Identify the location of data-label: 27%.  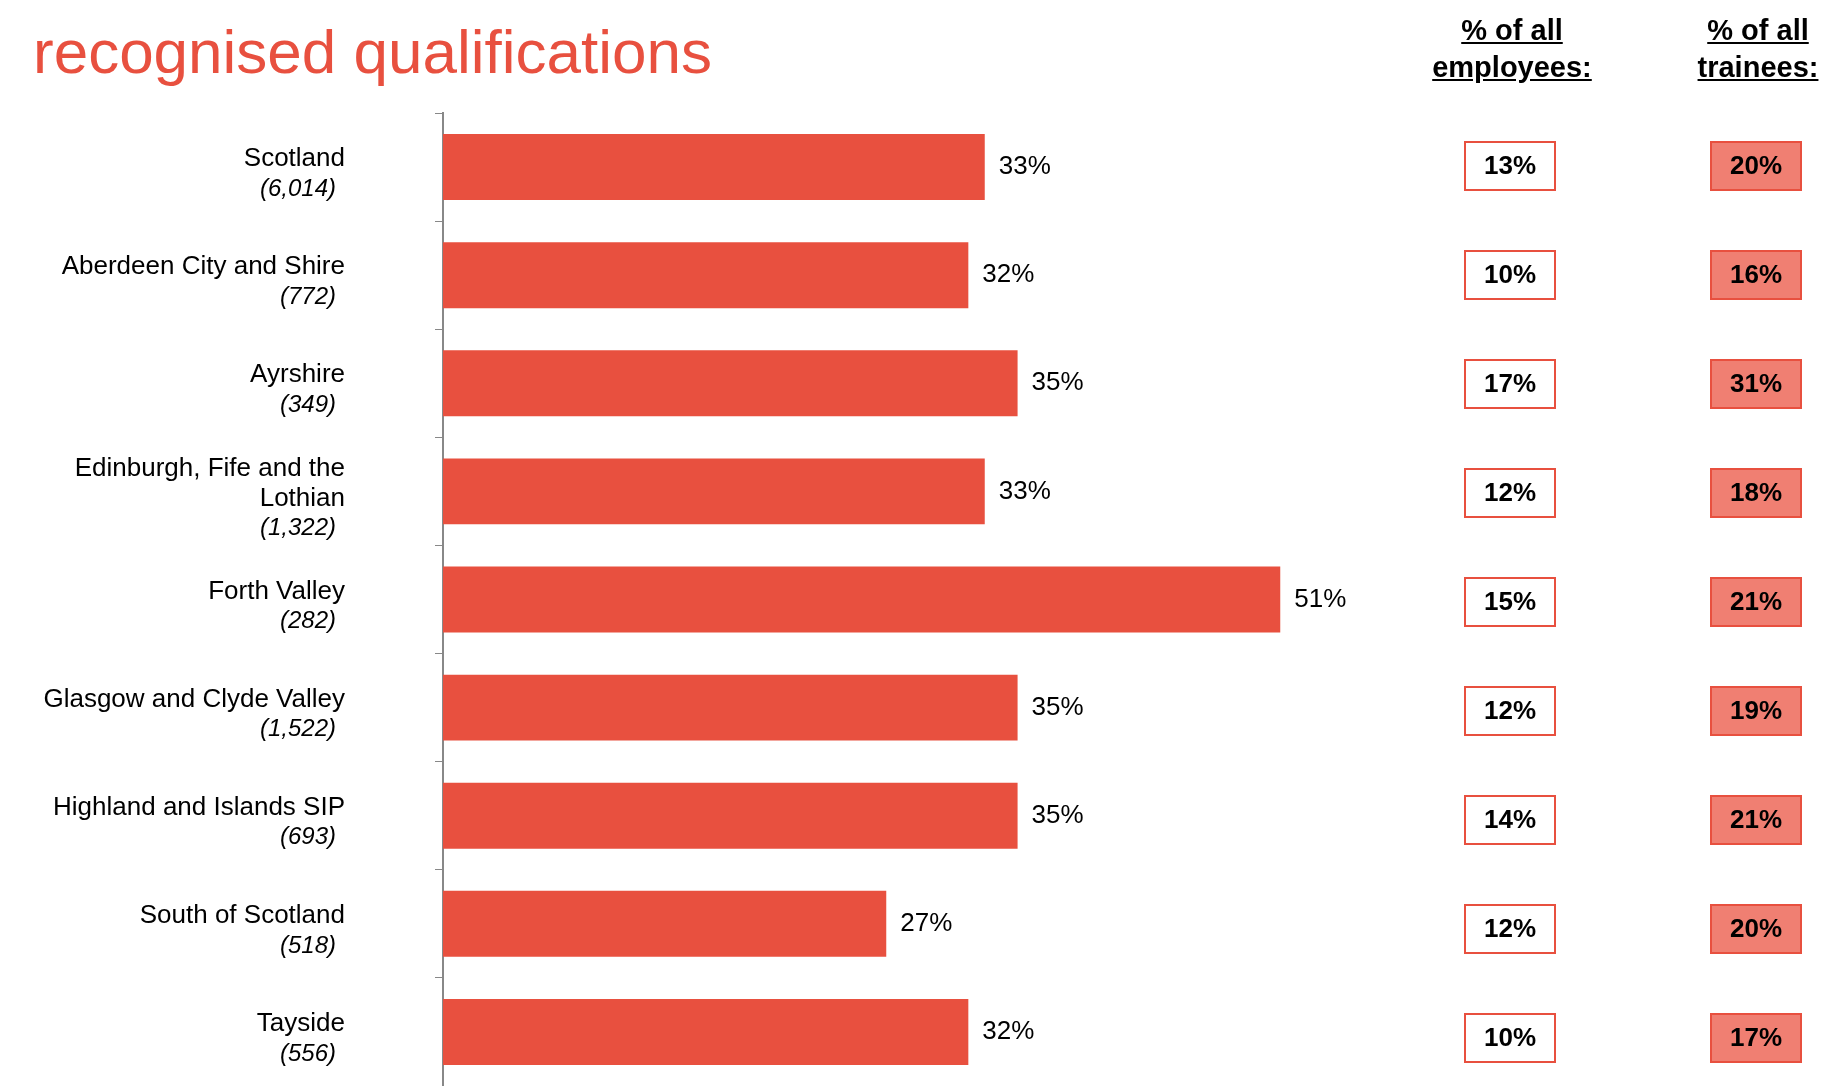
(926, 922).